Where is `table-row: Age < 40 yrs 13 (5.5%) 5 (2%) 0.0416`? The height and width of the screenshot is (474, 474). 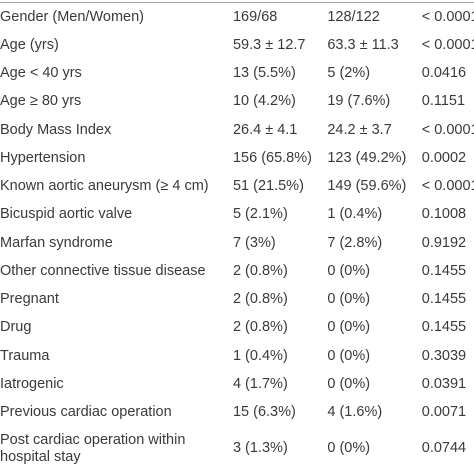
table-row: Age < 40 yrs 13 (5.5%) 5 (2%) 0.0416 is located at coordinates (237, 74).